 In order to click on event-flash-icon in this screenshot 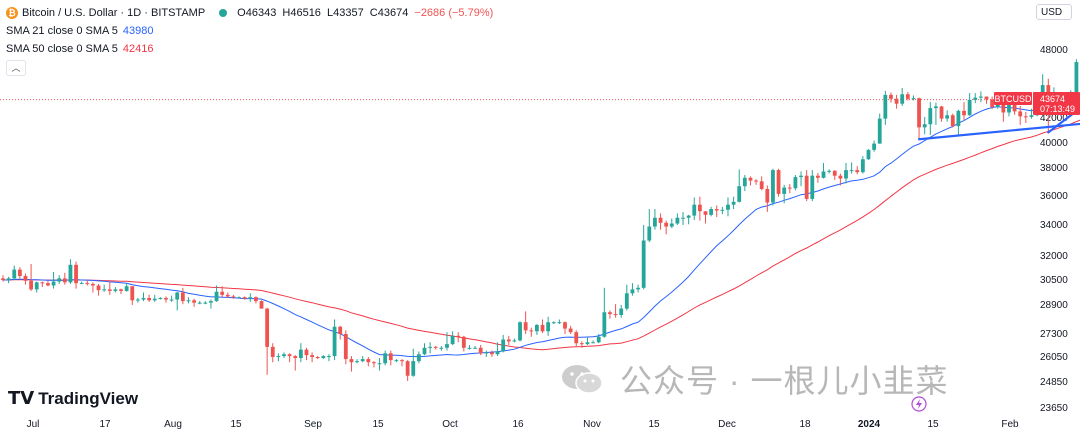, I will do `click(919, 404)`.